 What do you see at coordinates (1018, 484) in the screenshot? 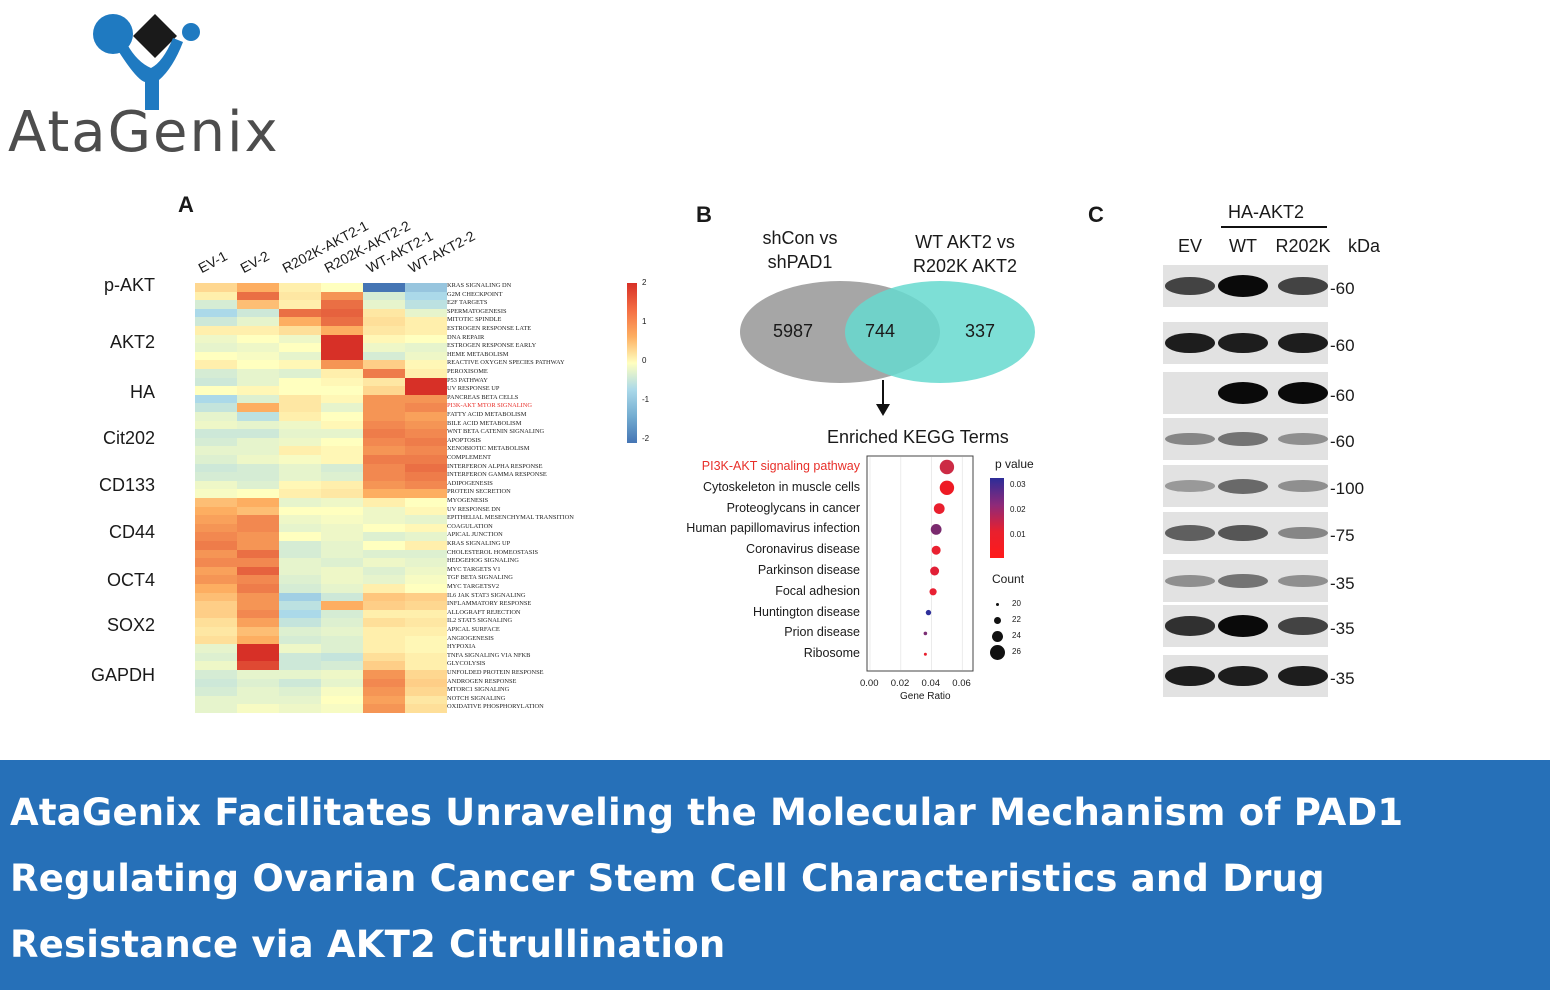
I see `pvalue-tick: 0.03` at bounding box center [1018, 484].